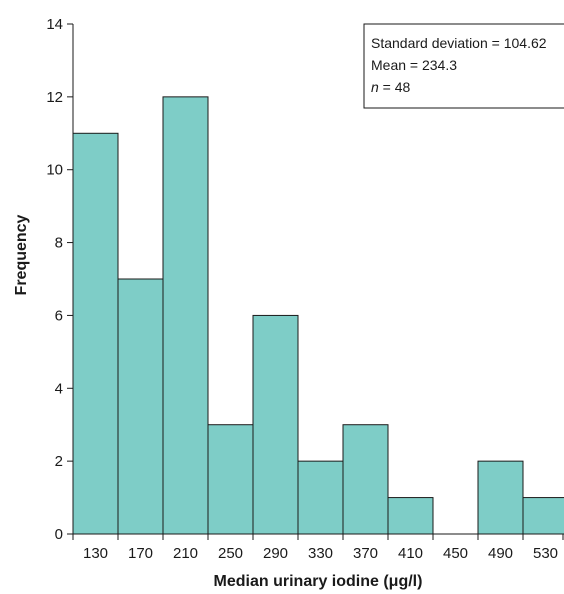 The width and height of the screenshot is (564, 594). I want to click on stats-mean: Mean = 234.3, so click(414, 65).